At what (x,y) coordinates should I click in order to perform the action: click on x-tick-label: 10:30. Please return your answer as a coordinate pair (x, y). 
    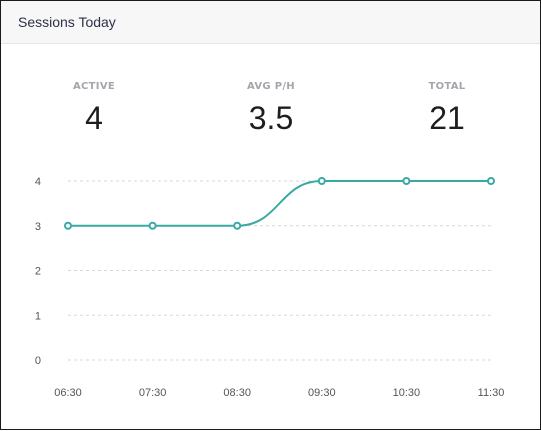
    Looking at the image, I should click on (407, 393).